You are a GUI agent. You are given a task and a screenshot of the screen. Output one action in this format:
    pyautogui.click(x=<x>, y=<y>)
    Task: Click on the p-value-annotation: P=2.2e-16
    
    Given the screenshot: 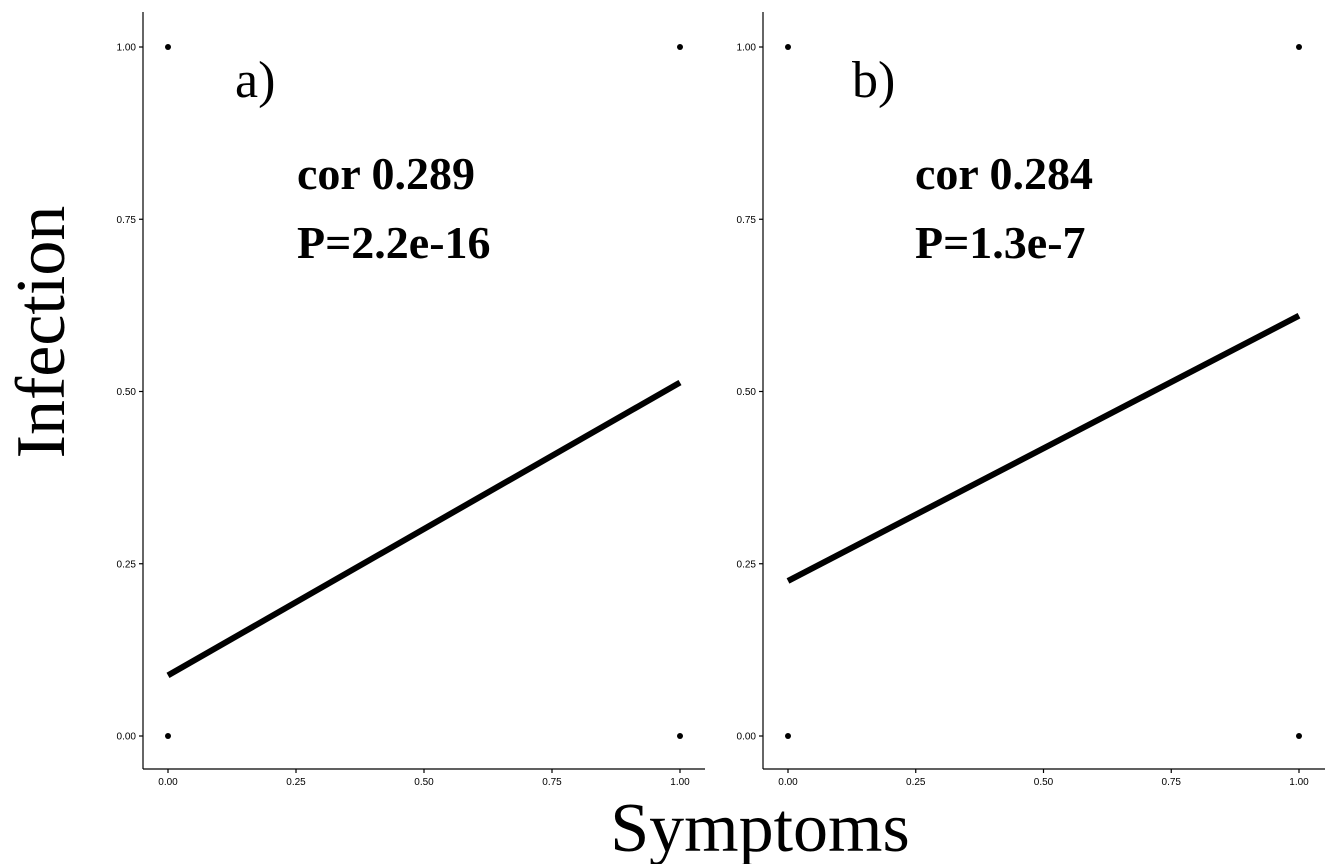 What is the action you would take?
    pyautogui.click(x=394, y=242)
    